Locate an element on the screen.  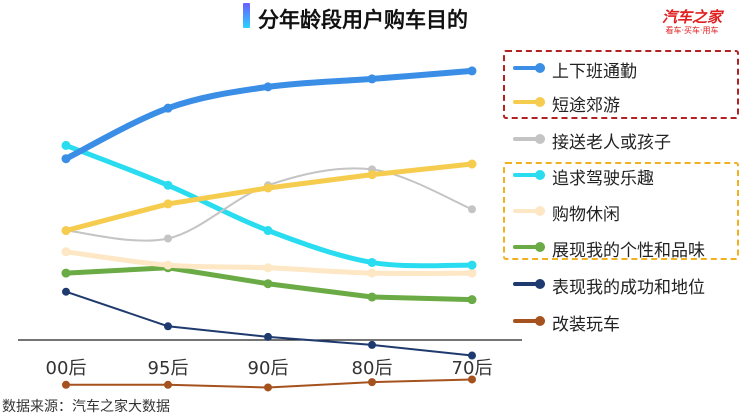
legend-label: 展现我的个性和品味 is located at coordinates (628, 251).